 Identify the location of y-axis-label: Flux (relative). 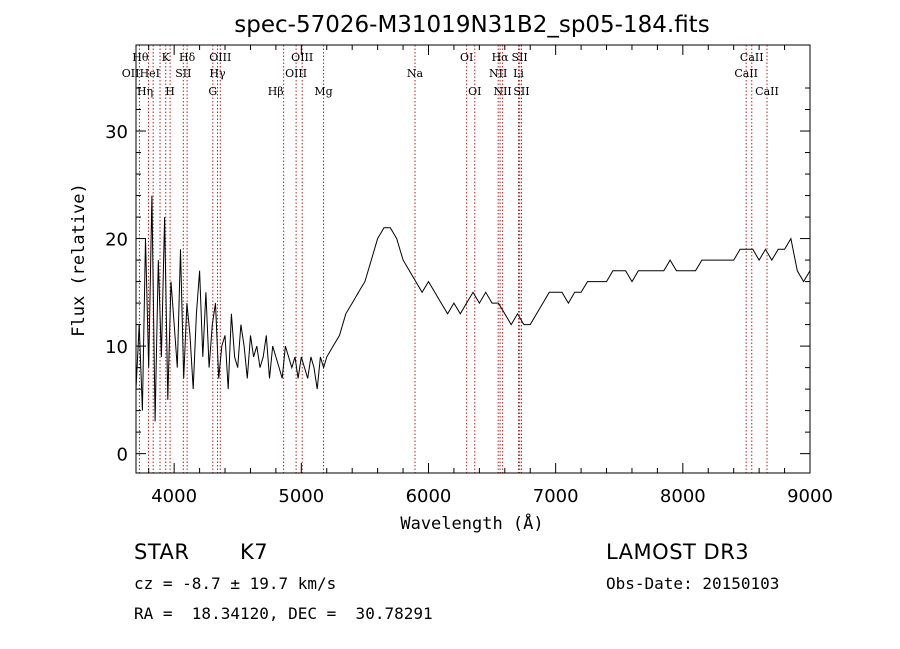
(79, 260).